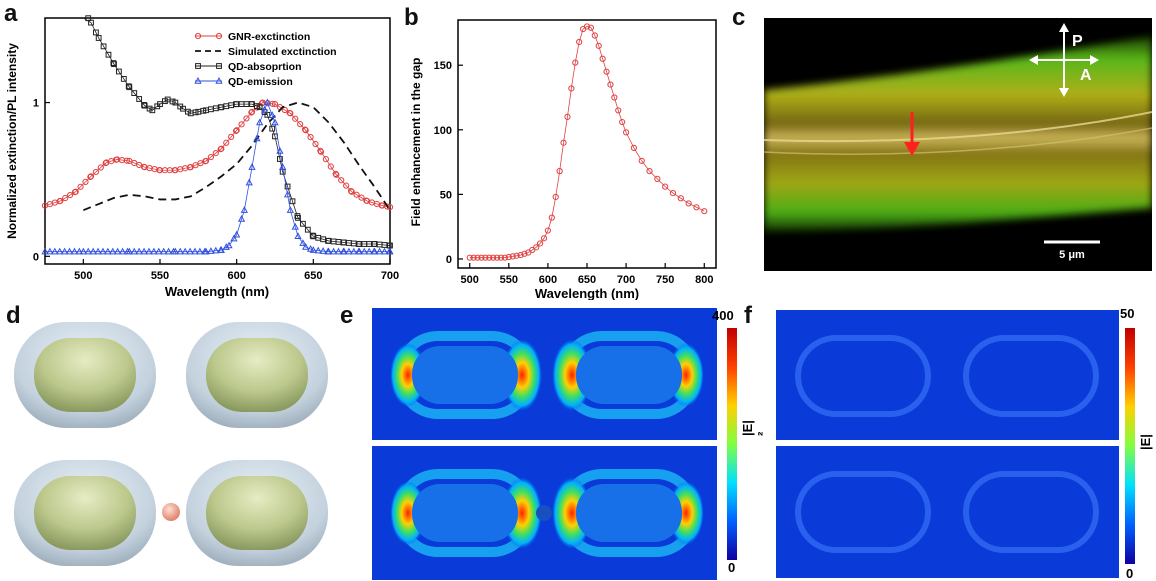 The height and width of the screenshot is (581, 1156). What do you see at coordinates (732, 567) in the screenshot?
I see `colorbar-e-min: 0` at bounding box center [732, 567].